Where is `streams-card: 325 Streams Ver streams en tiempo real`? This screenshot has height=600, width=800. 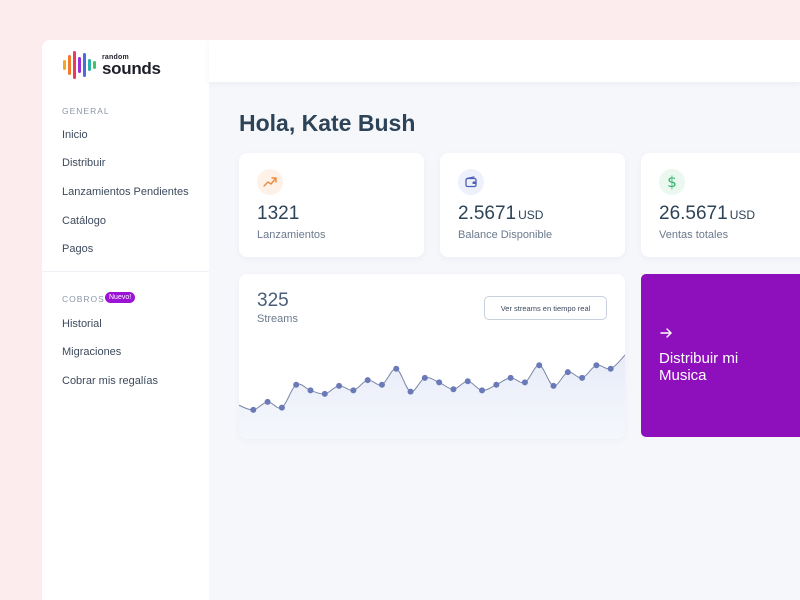
streams-card: 325 Streams Ver streams en tiempo real is located at coordinates (432, 356).